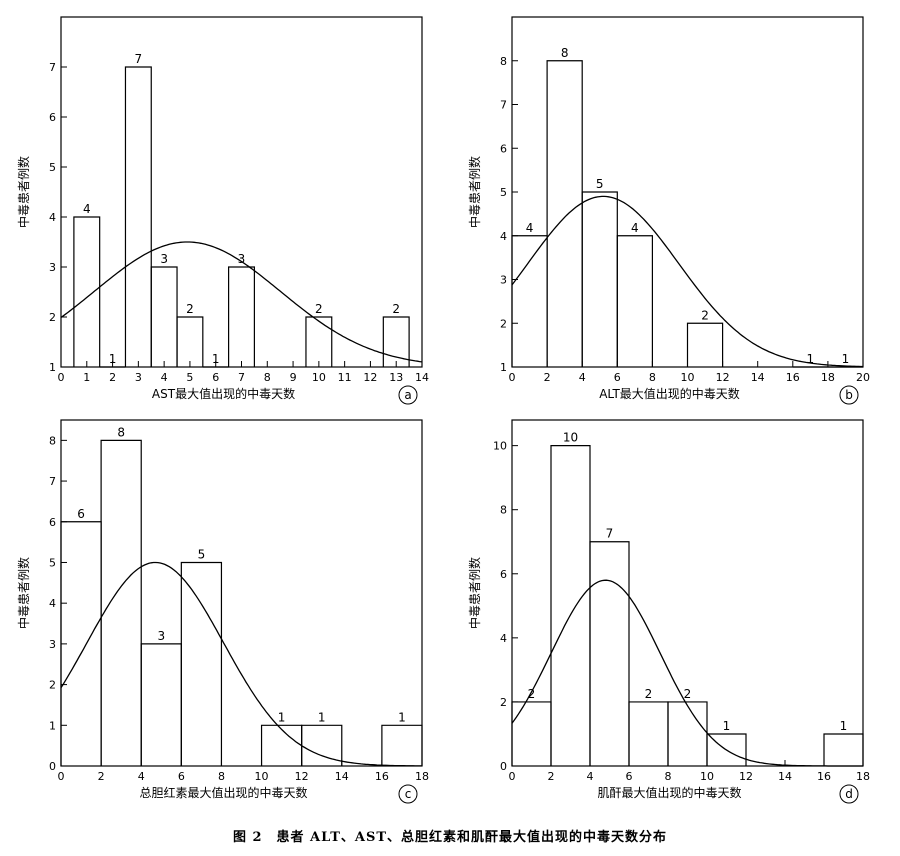 The height and width of the screenshot is (856, 900). What do you see at coordinates (503, 280) in the screenshot?
I see `y-tick-label: 3` at bounding box center [503, 280].